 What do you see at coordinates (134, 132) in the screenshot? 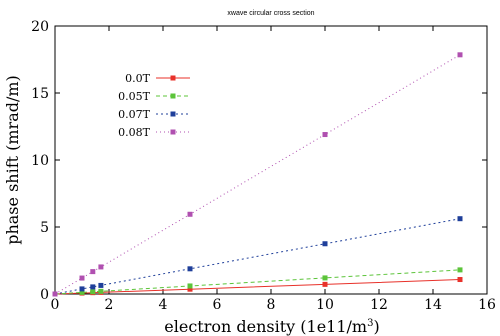
I see `legend-label: 0.08T` at bounding box center [134, 132].